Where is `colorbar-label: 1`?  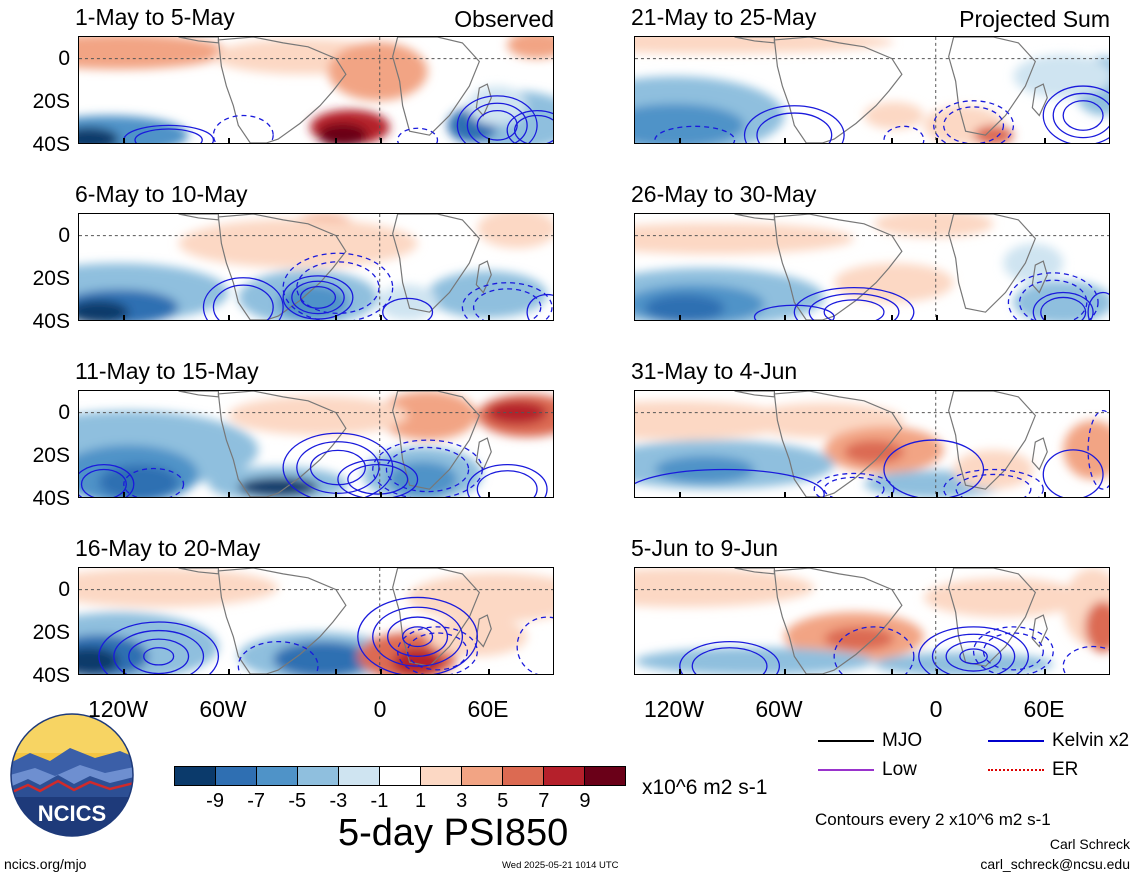 colorbar-label: 1 is located at coordinates (420, 801).